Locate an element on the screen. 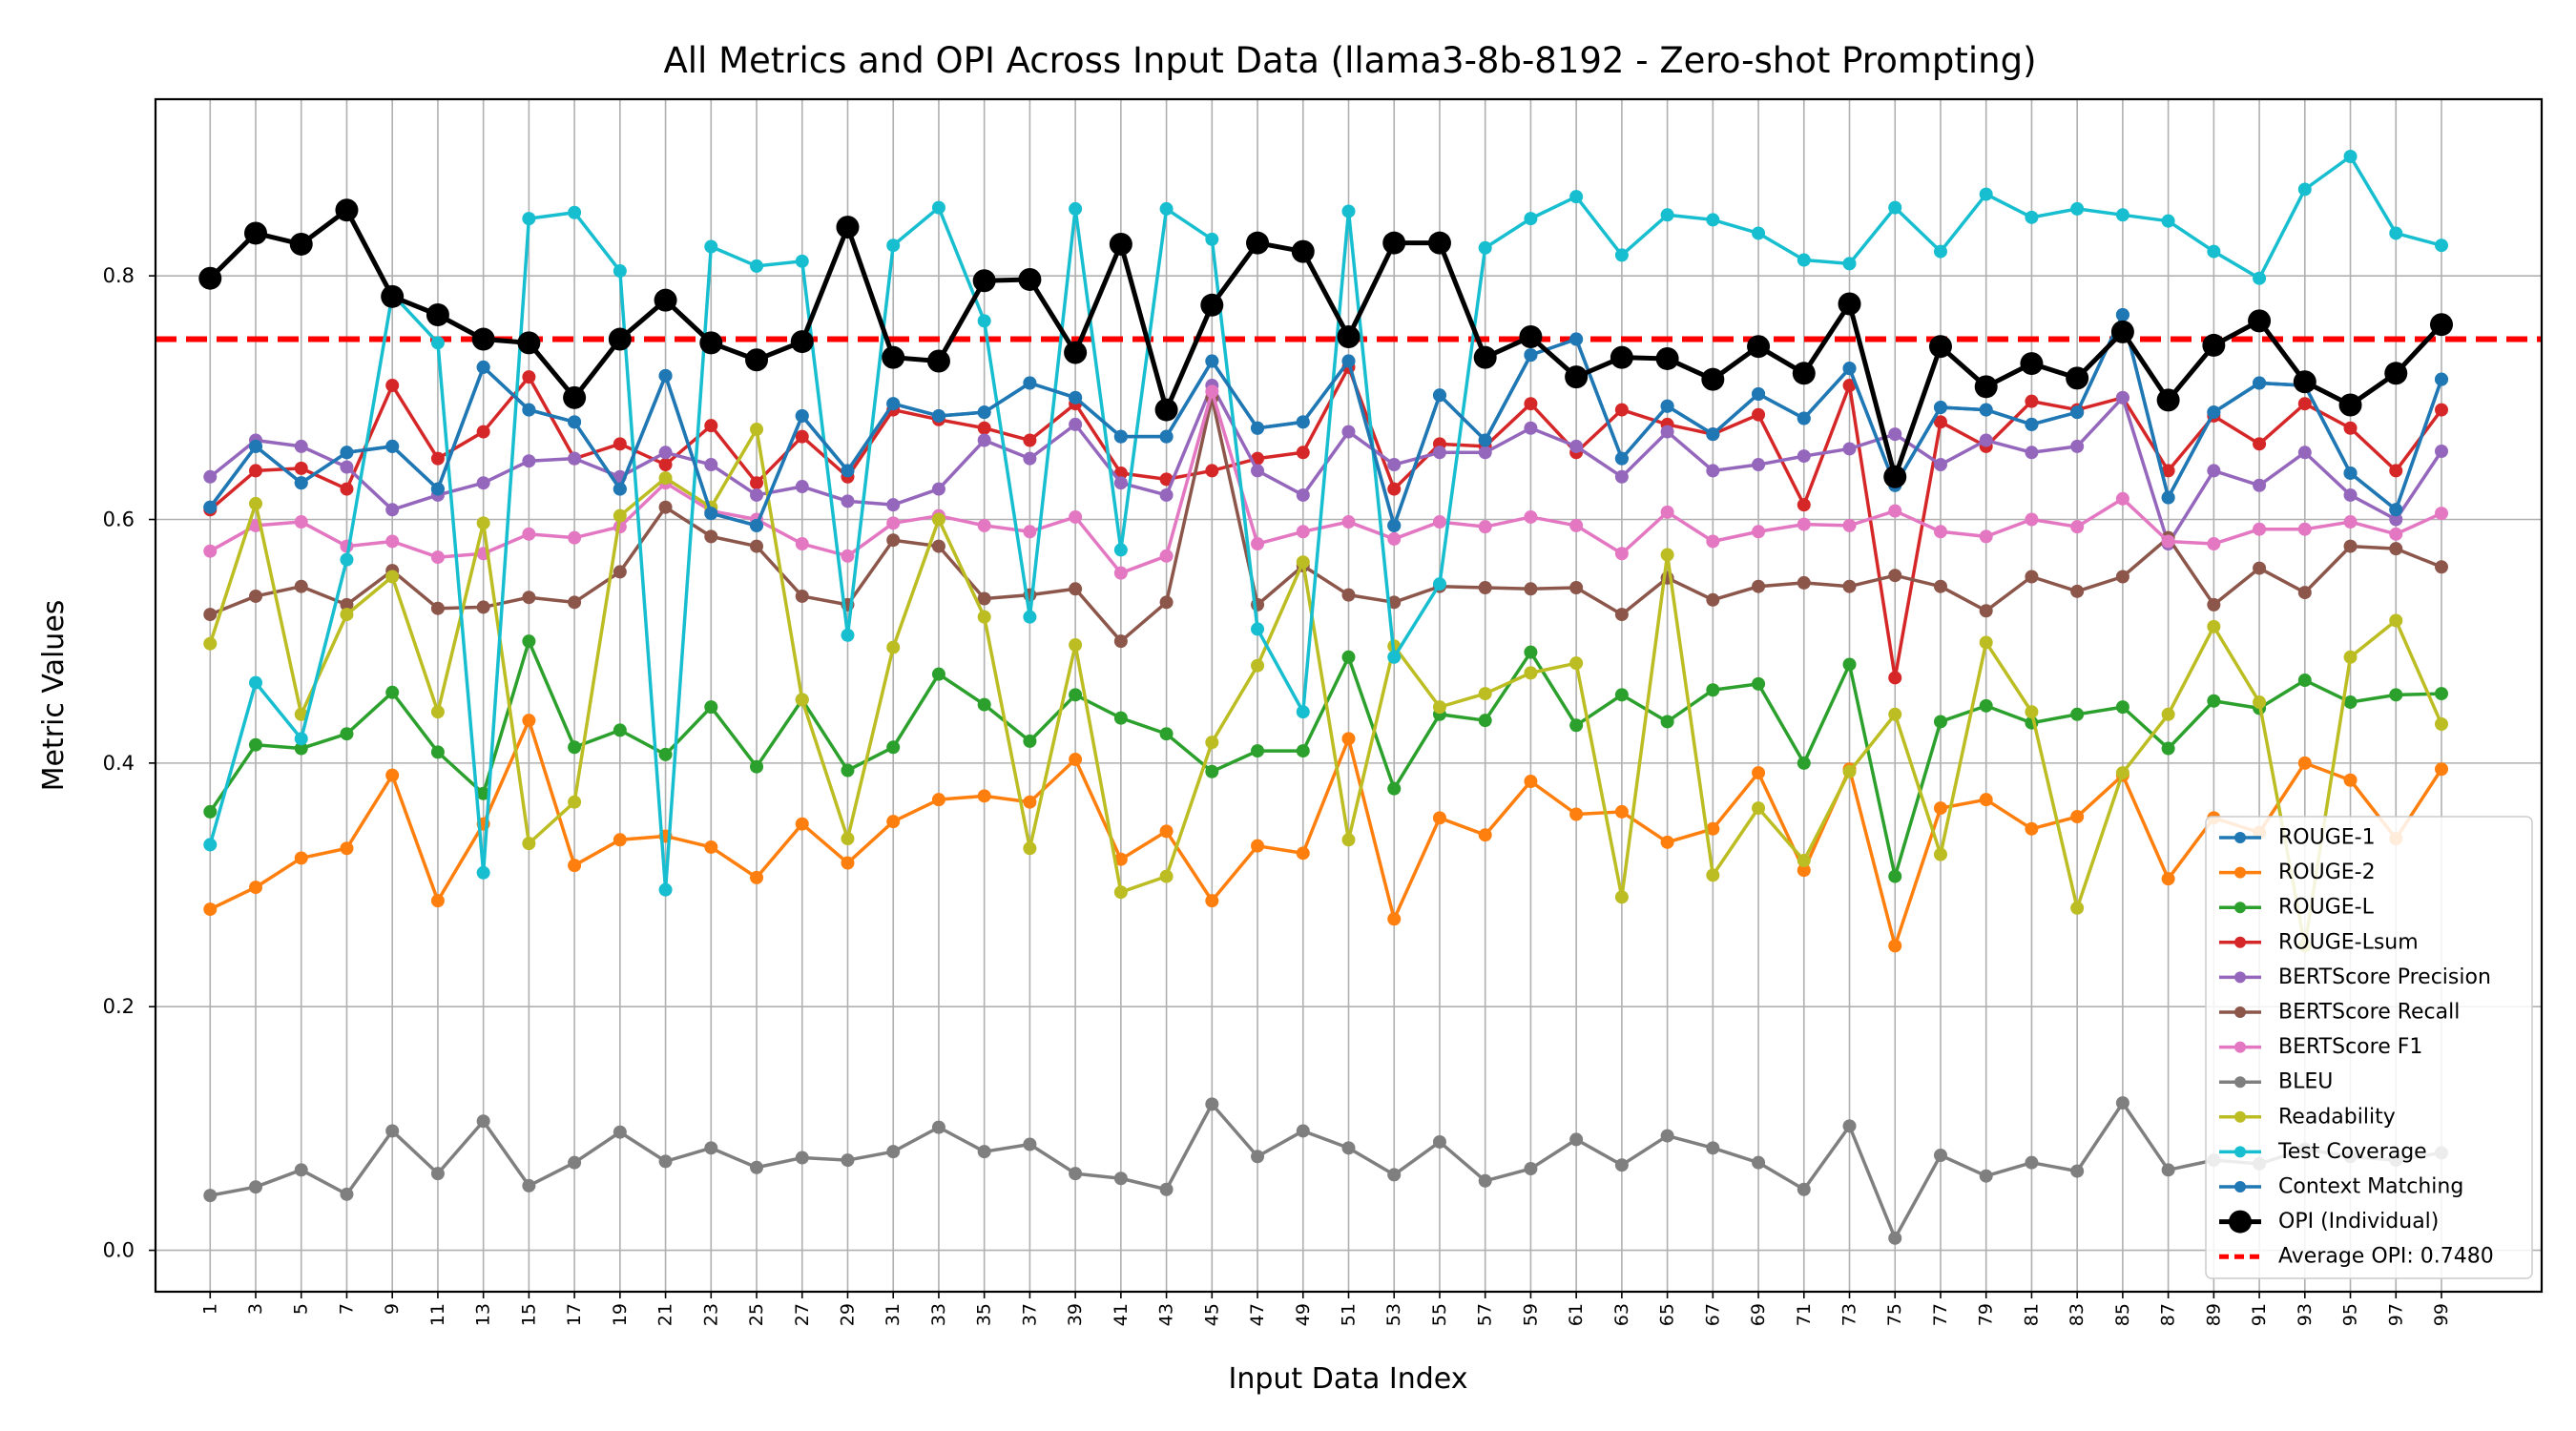 The image size is (2576, 1431). legend-entry-label: ROUGE-2 is located at coordinates (2327, 872).